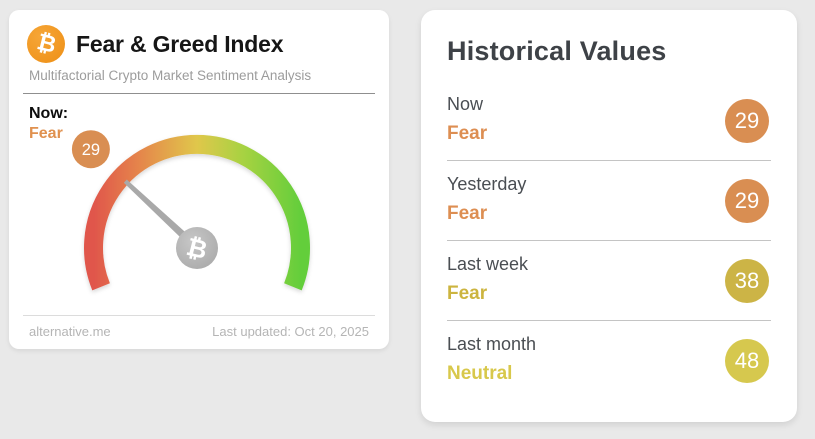 The height and width of the screenshot is (439, 815). Describe the element at coordinates (747, 280) in the screenshot. I see `history-value-badge: 38` at that location.